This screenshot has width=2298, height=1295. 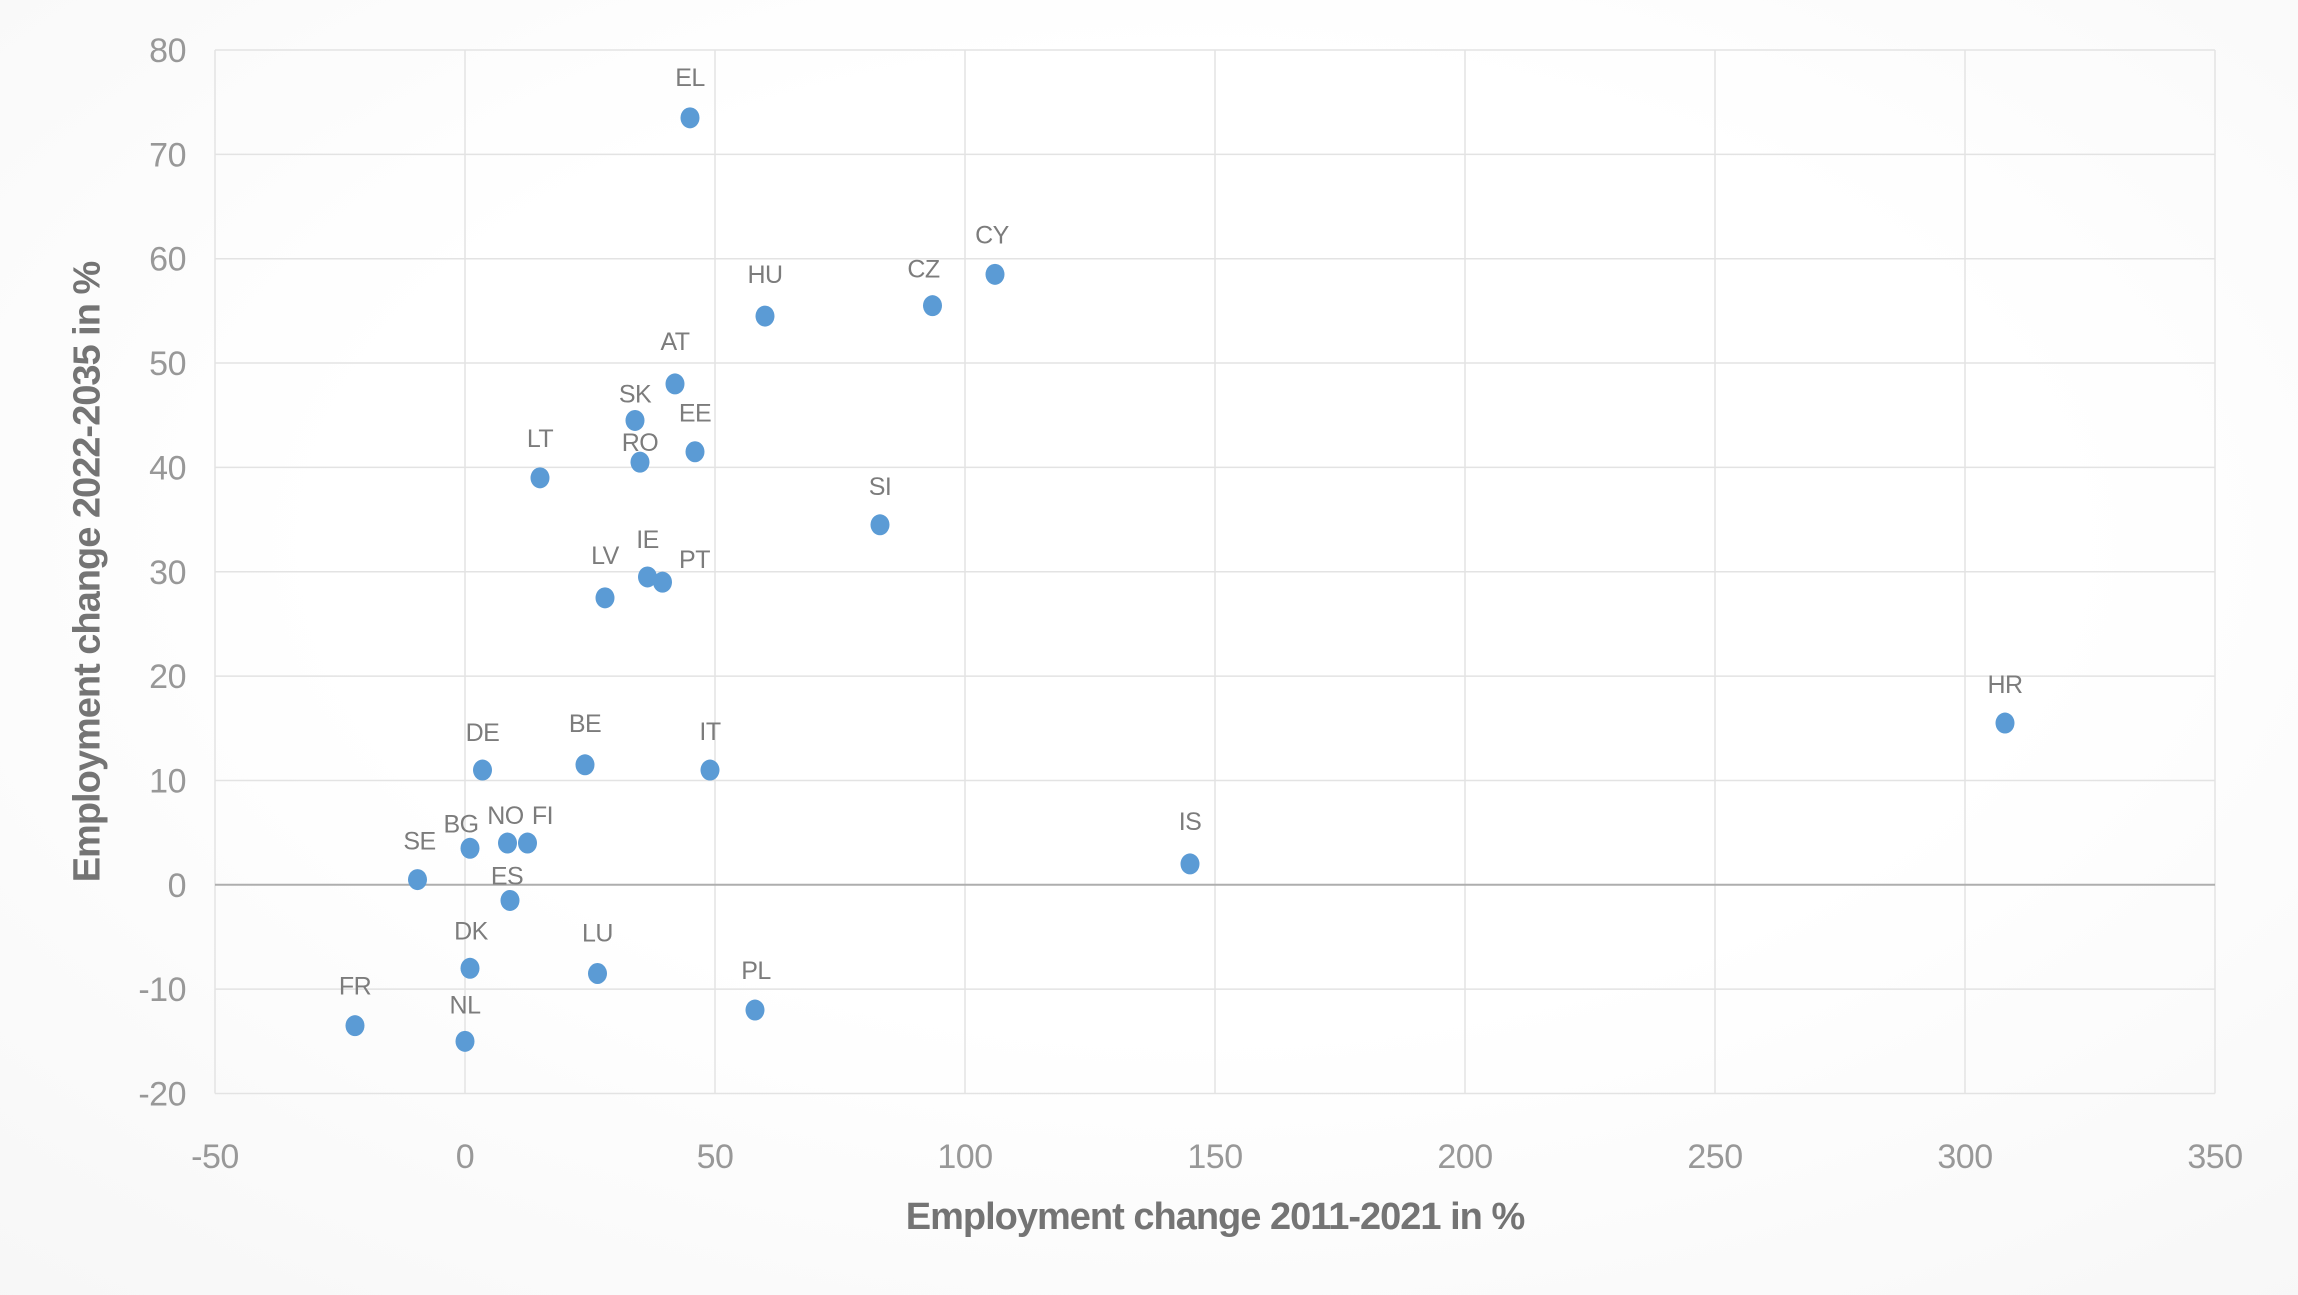 What do you see at coordinates (167, 51) in the screenshot?
I see `y-tick-label-80: 80` at bounding box center [167, 51].